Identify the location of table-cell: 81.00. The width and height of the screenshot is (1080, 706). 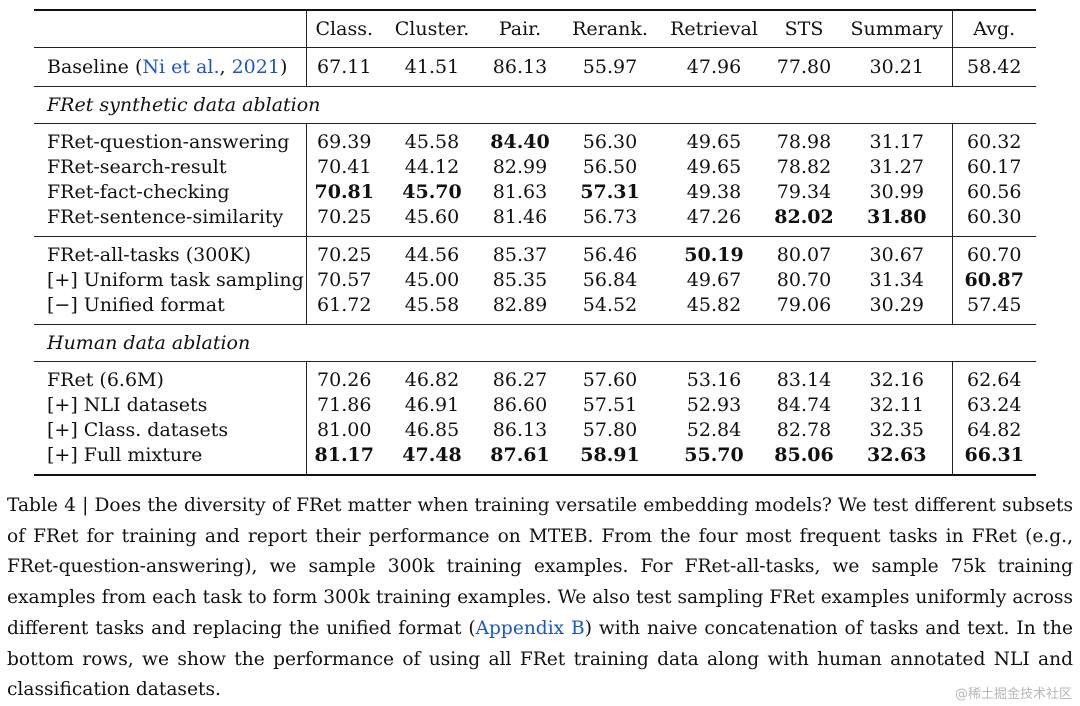
(344, 430).